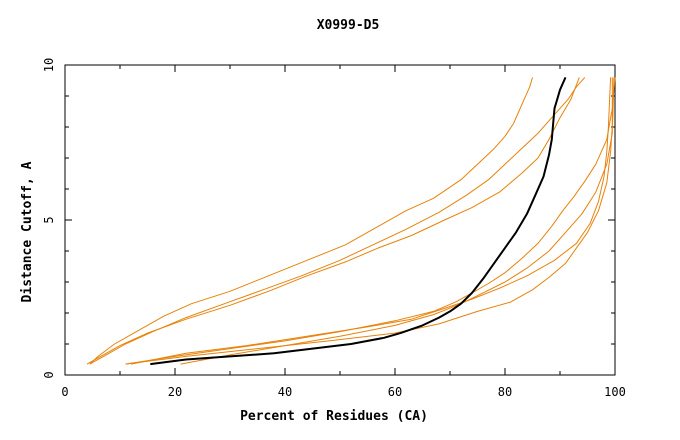  What do you see at coordinates (343, 392) in the screenshot?
I see `x-tick-labels: 0 20 40 60 80 100` at bounding box center [343, 392].